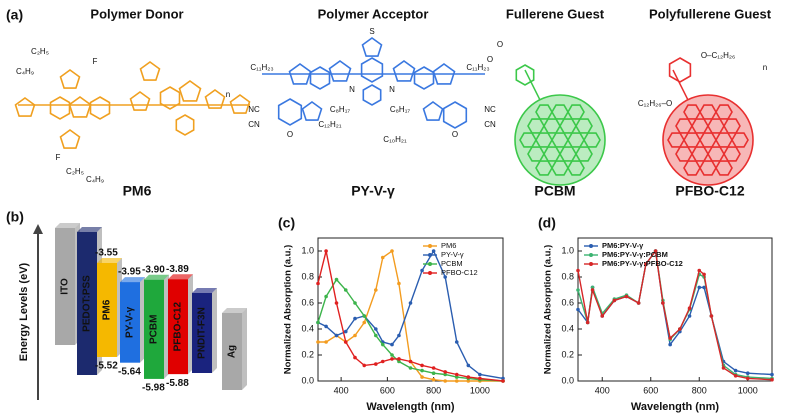 Image resolution: width=799 pixels, height=416 pixels. I want to click on y-tick-label: 1.0, so click(307, 250).